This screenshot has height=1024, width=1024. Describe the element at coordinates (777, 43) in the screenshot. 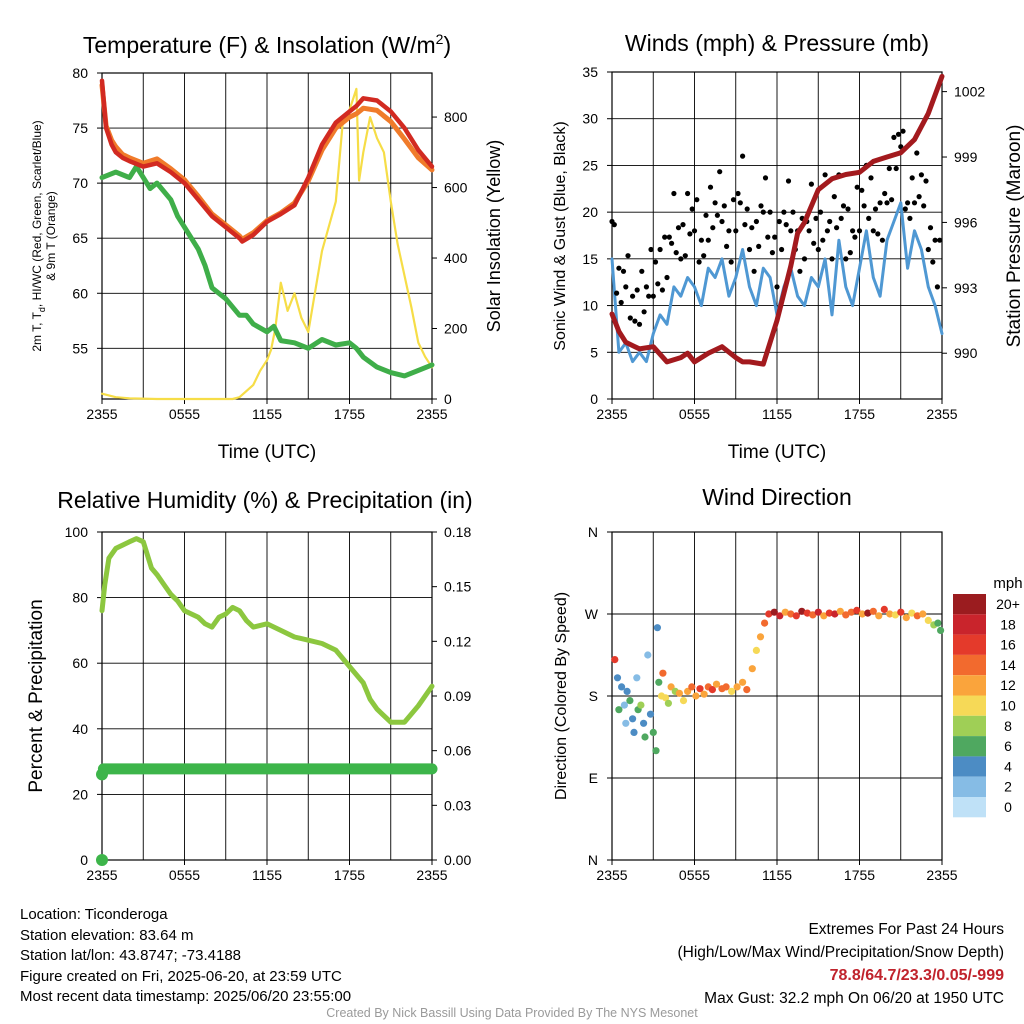

I see `wind-title: Winds (mph) & Pressure (mb)` at that location.